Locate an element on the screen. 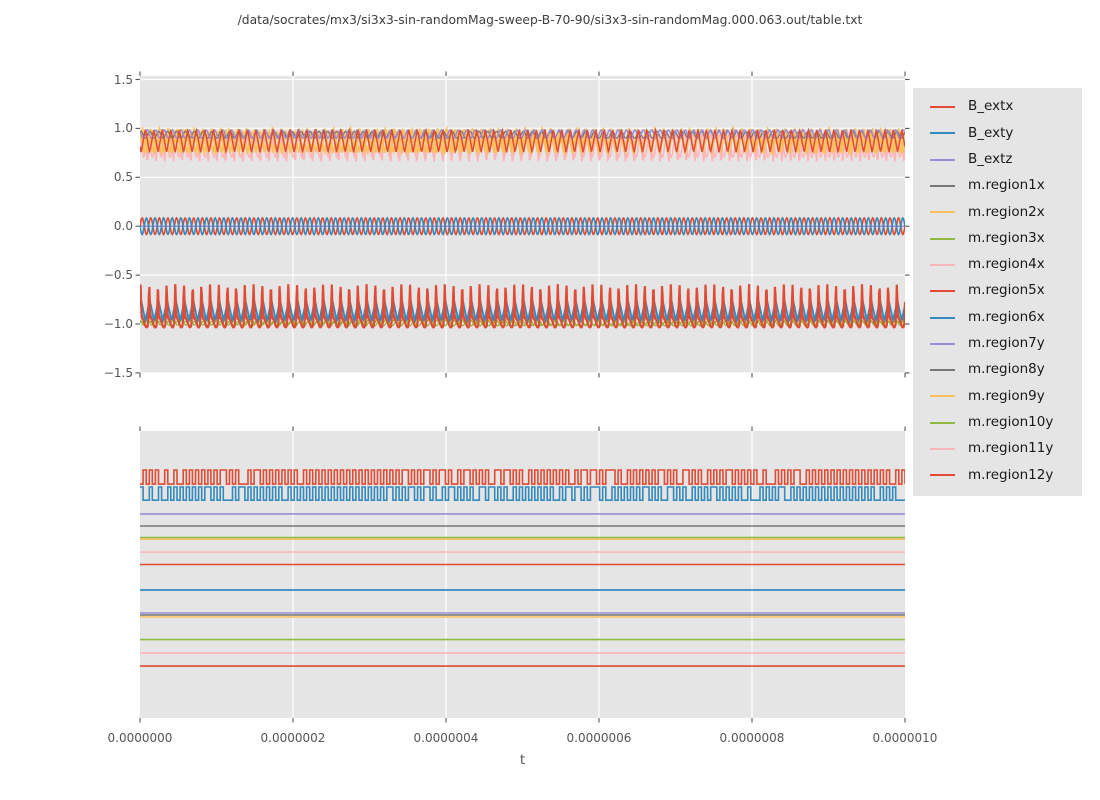 The width and height of the screenshot is (1100, 800). legend-label: B_extz is located at coordinates (990, 158).